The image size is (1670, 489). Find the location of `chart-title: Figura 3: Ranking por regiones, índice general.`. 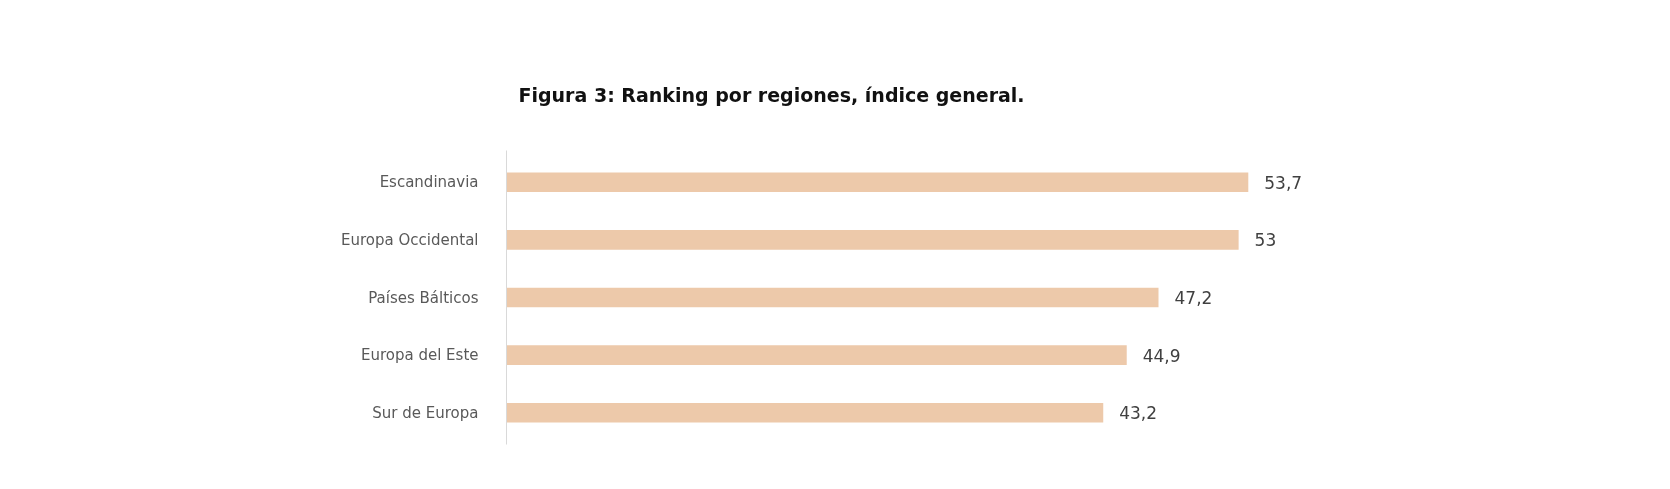

chart-title: Figura 3: Ranking por regiones, índice general. is located at coordinates (771, 94).